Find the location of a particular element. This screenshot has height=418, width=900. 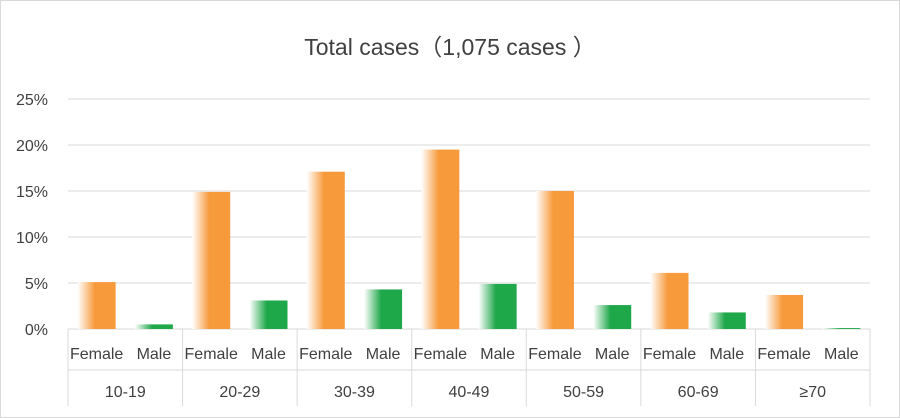

y-tick-label: 5% is located at coordinates (36, 284).